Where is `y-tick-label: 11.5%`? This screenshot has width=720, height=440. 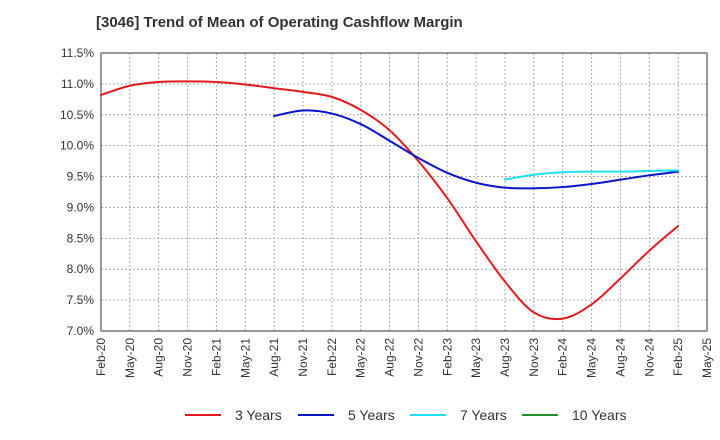
y-tick-label: 11.5% is located at coordinates (77, 53).